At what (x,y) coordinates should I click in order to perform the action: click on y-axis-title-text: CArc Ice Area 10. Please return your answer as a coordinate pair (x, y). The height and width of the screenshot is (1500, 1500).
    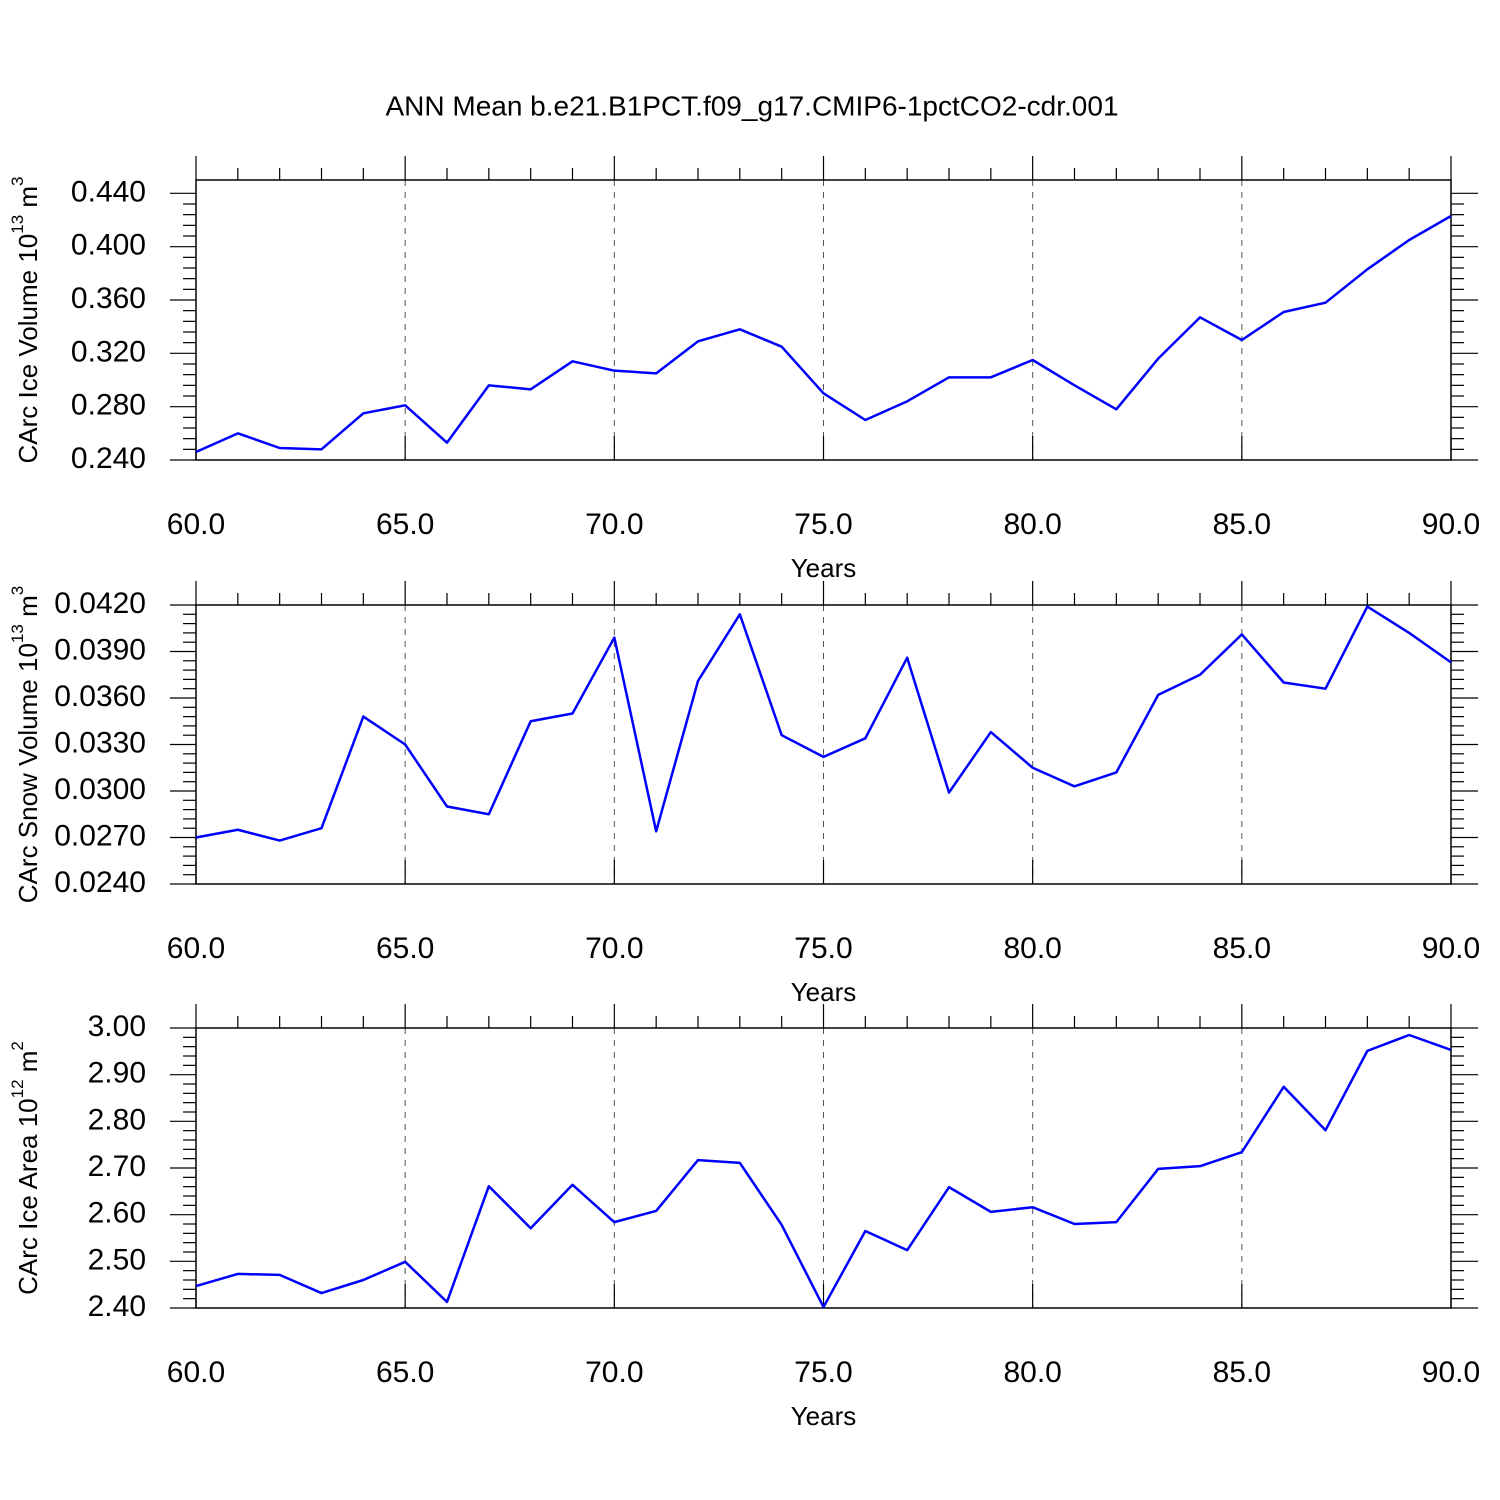
    Looking at the image, I should click on (28, 1196).